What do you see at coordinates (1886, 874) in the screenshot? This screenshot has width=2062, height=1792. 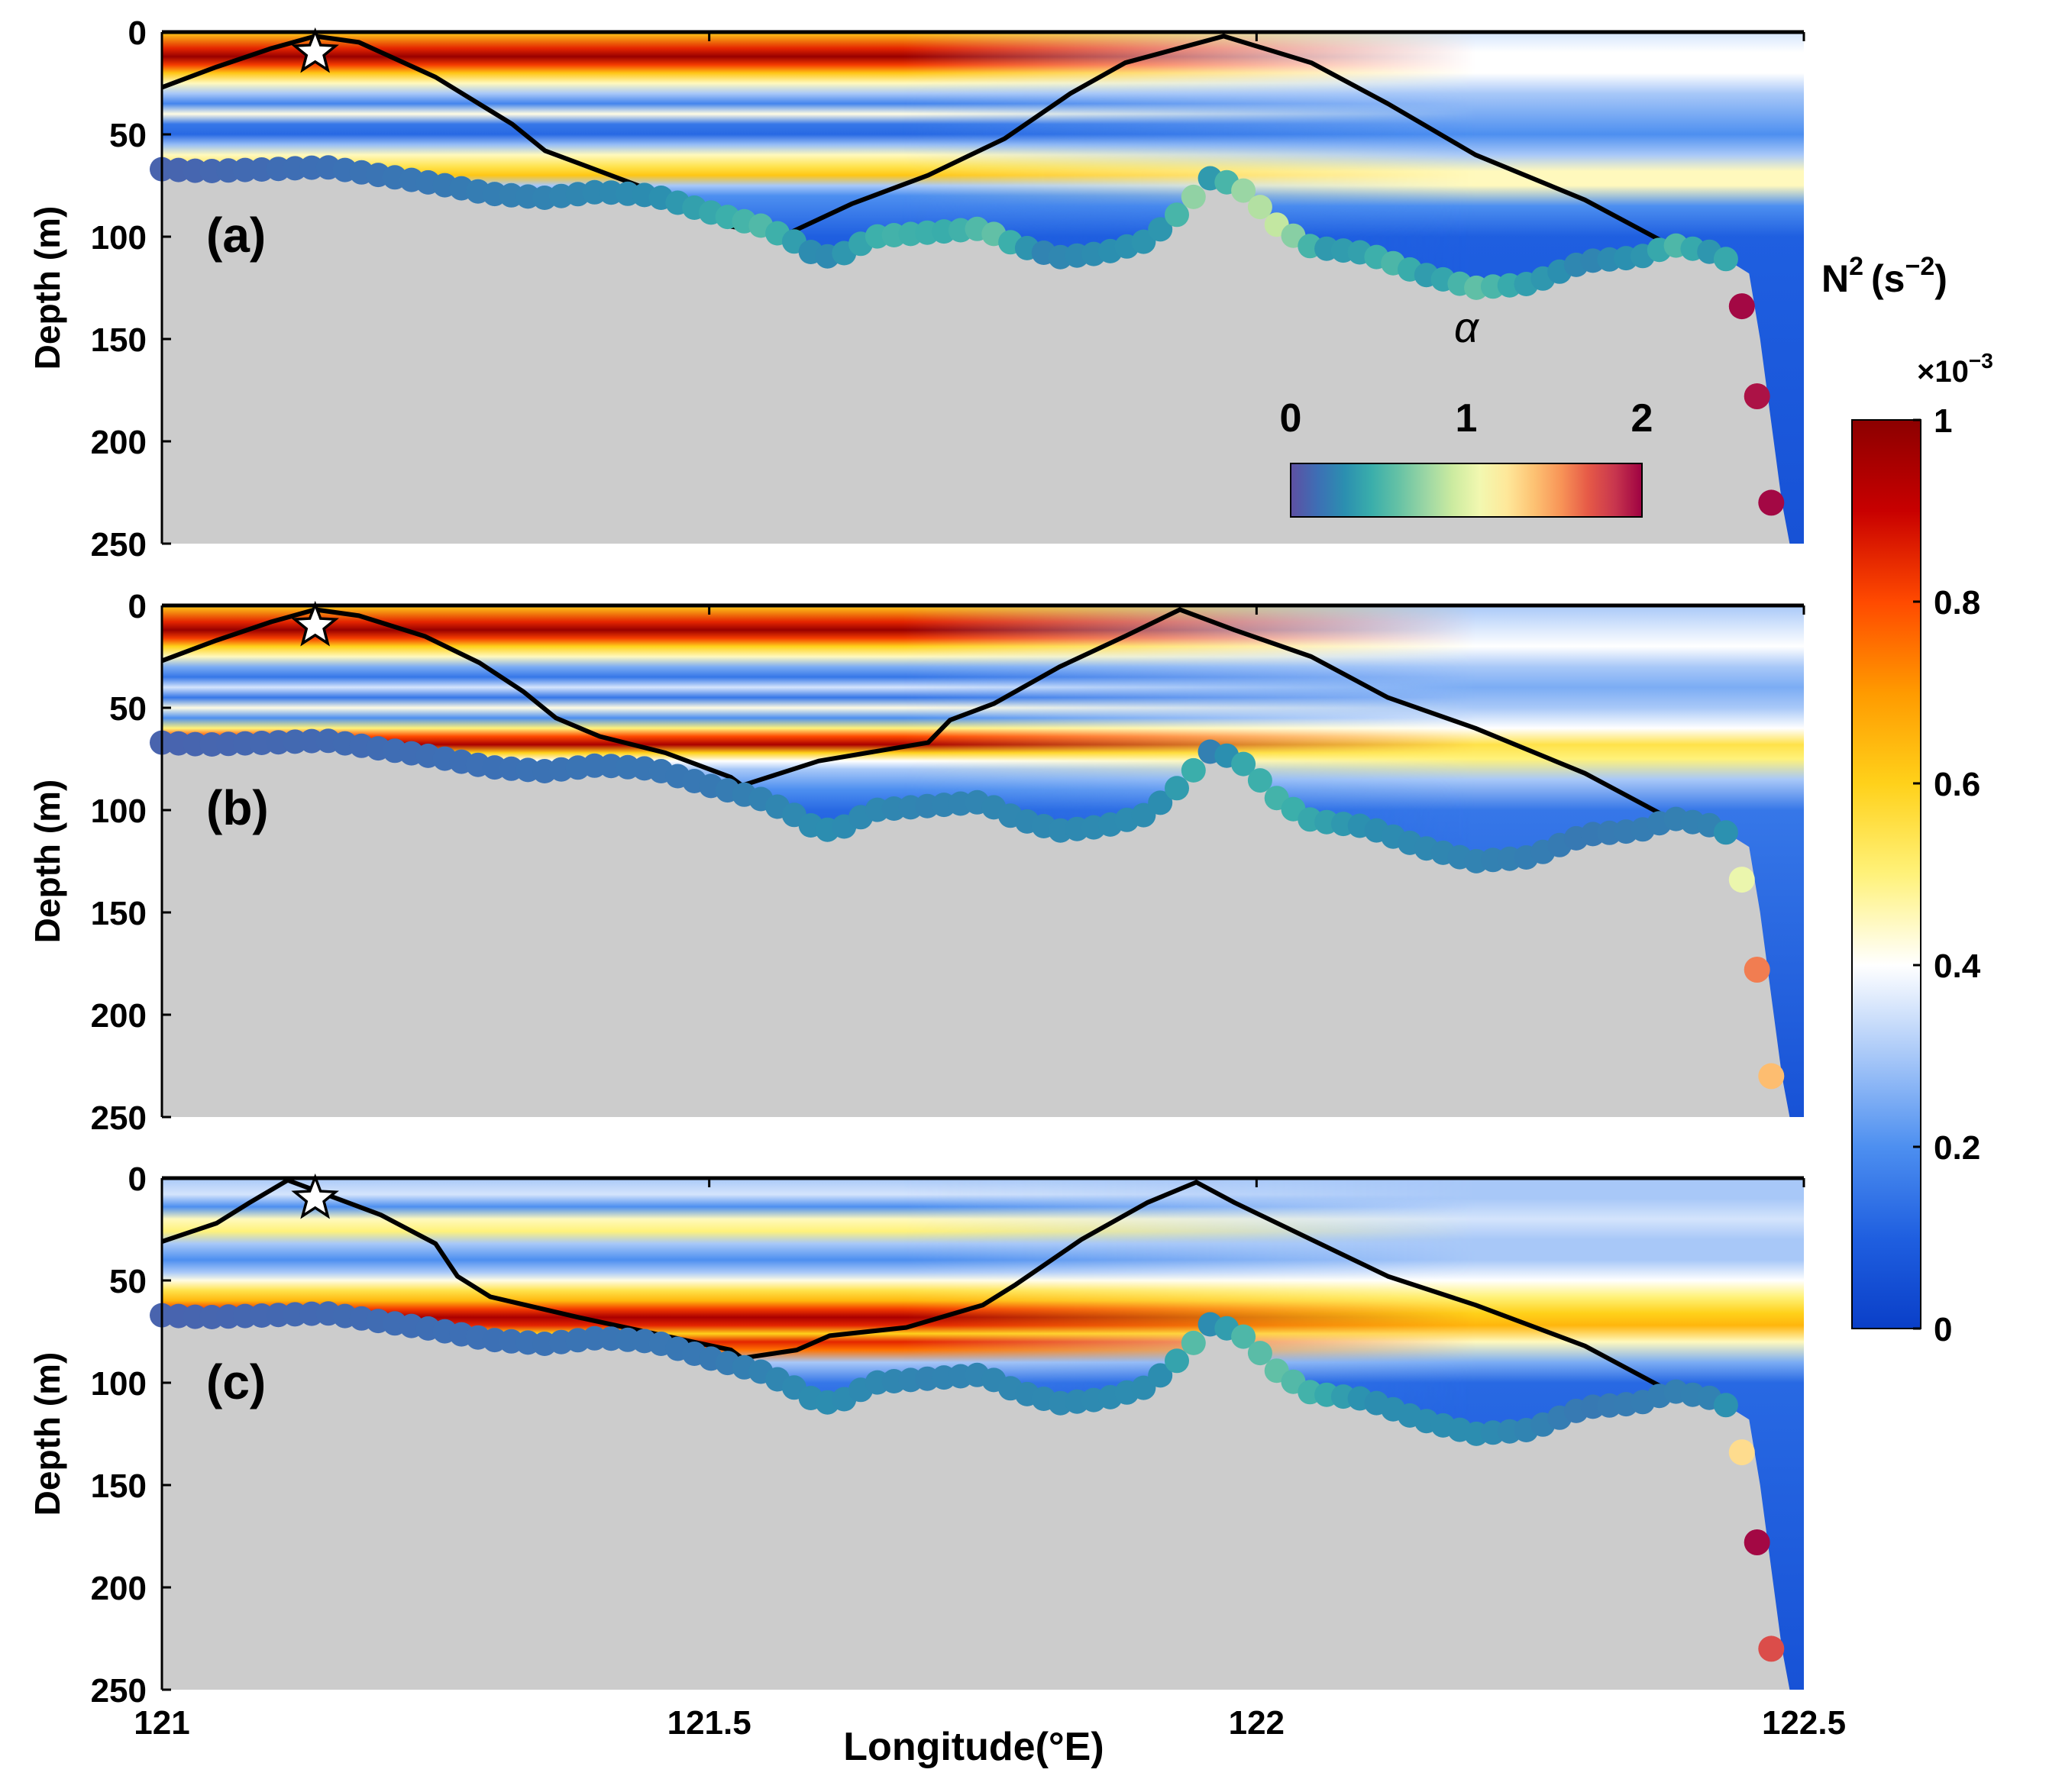 I see `colorbar-gradient` at bounding box center [1886, 874].